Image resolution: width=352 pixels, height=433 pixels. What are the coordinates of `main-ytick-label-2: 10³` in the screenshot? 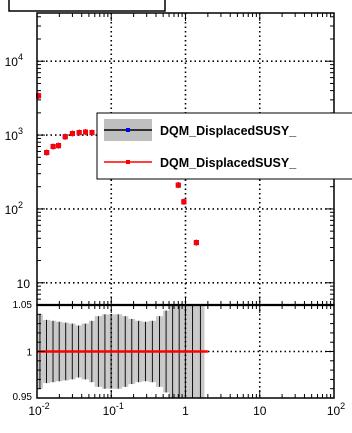 It's located at (14, 134).